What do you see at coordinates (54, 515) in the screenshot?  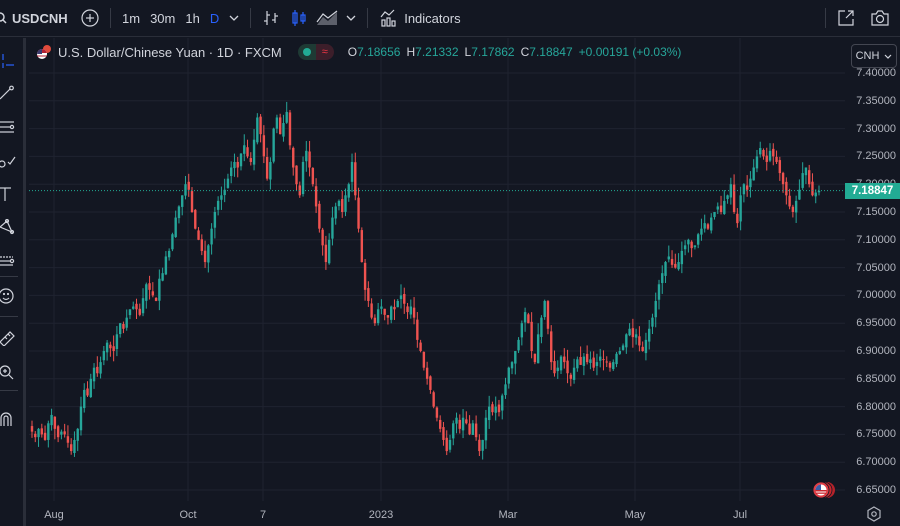 I see `time-tick-label: Aug` at bounding box center [54, 515].